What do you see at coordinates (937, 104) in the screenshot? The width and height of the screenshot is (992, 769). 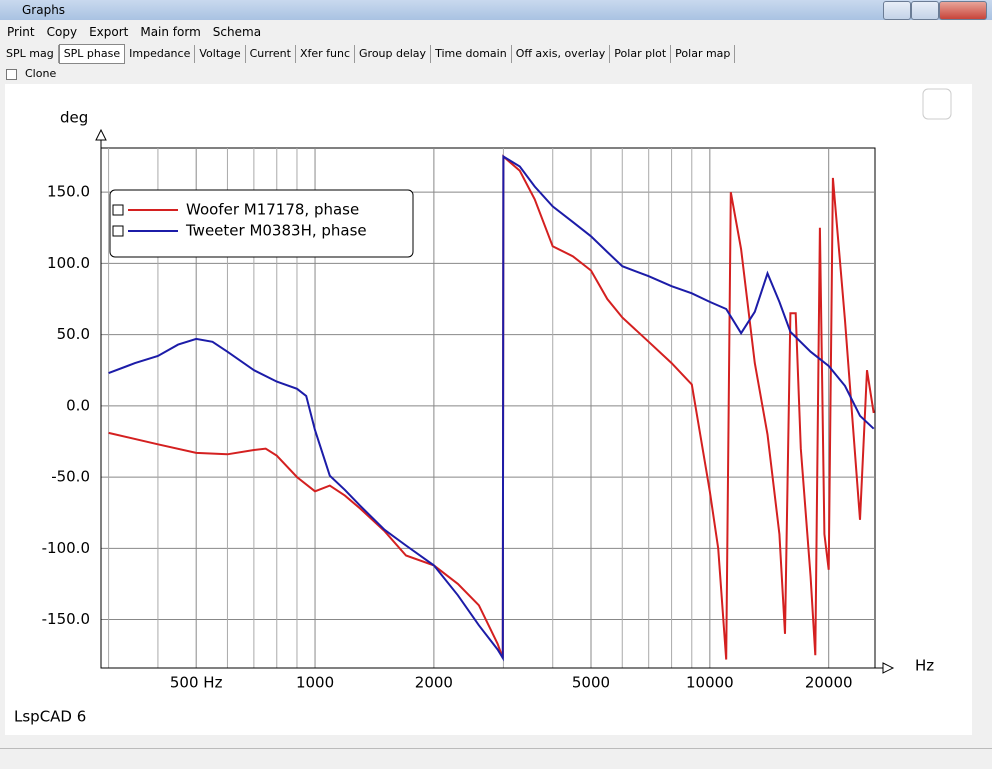 I see `panel-button` at bounding box center [937, 104].